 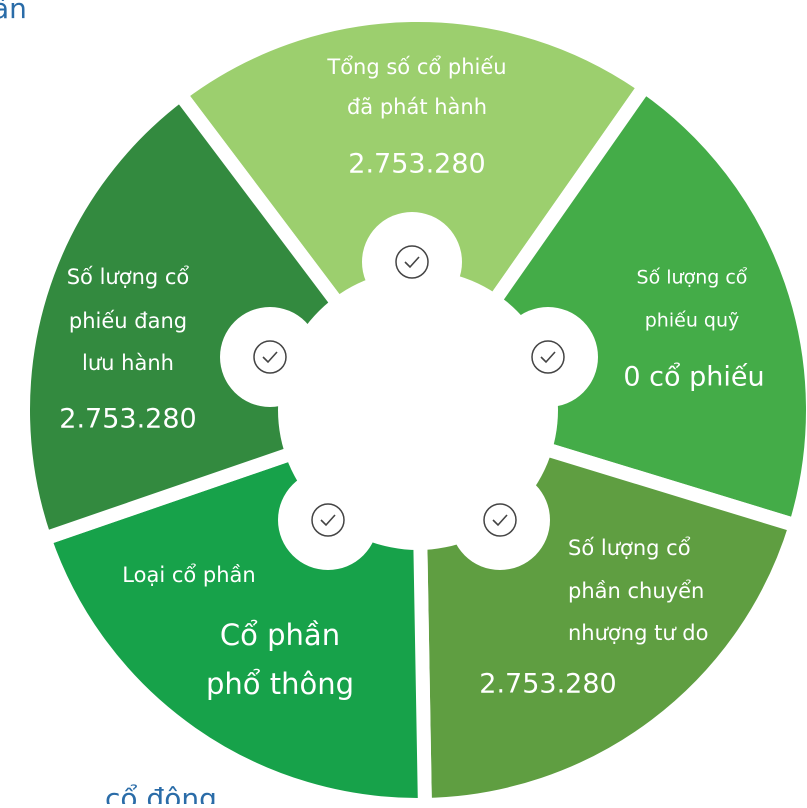 I want to click on label: phiếu đang, so click(x=128, y=321).